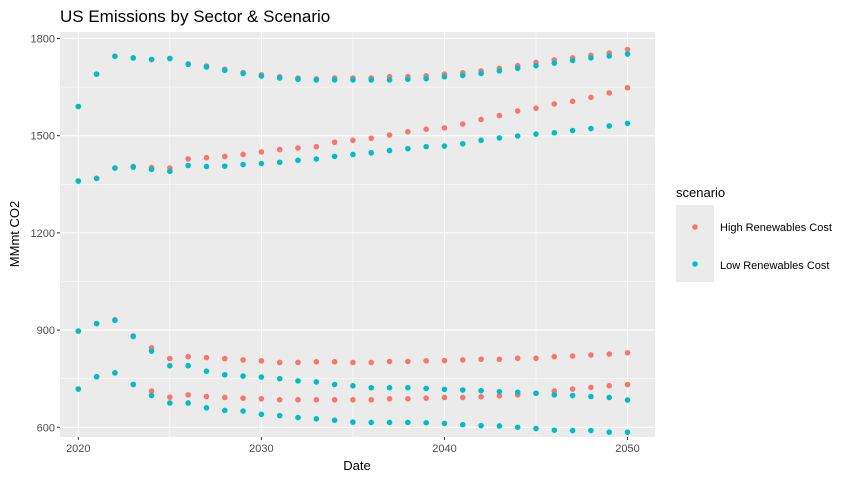 The image size is (864, 480). What do you see at coordinates (46, 428) in the screenshot?
I see `y-tick-label: 600` at bounding box center [46, 428].